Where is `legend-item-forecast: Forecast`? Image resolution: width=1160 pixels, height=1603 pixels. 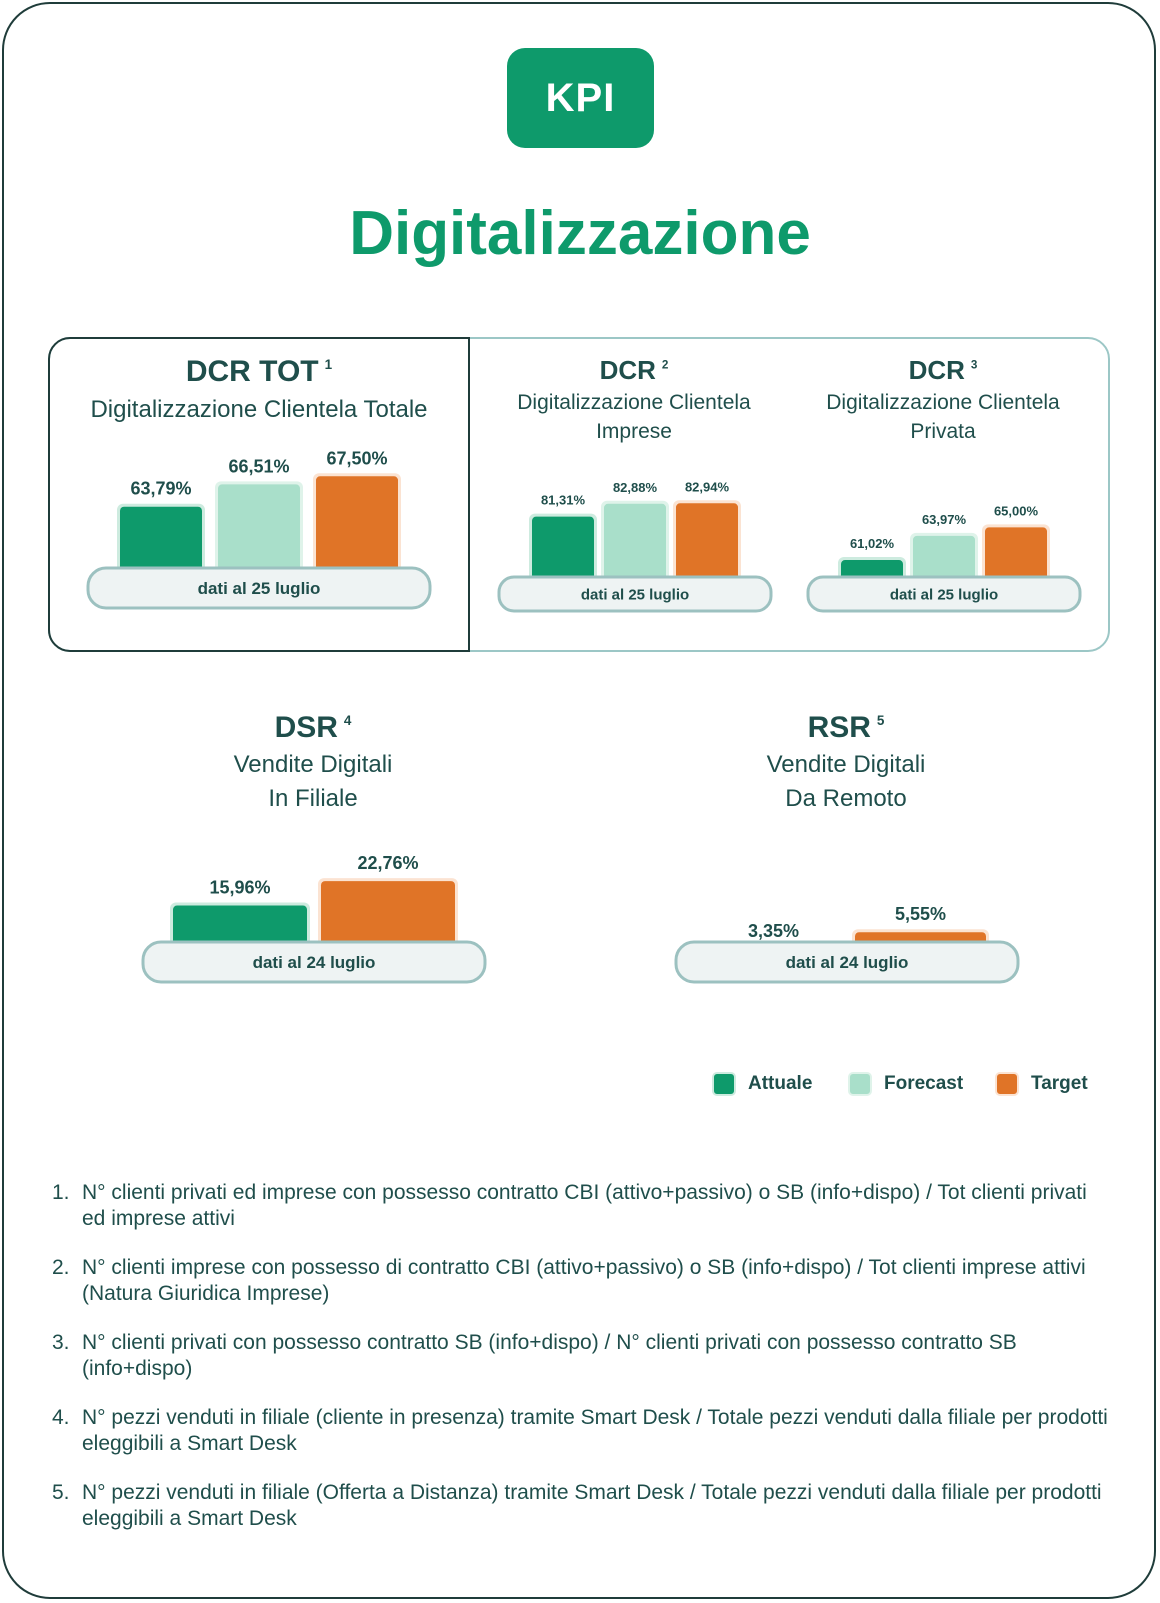
legend-item-forecast: Forecast is located at coordinates (905, 1084).